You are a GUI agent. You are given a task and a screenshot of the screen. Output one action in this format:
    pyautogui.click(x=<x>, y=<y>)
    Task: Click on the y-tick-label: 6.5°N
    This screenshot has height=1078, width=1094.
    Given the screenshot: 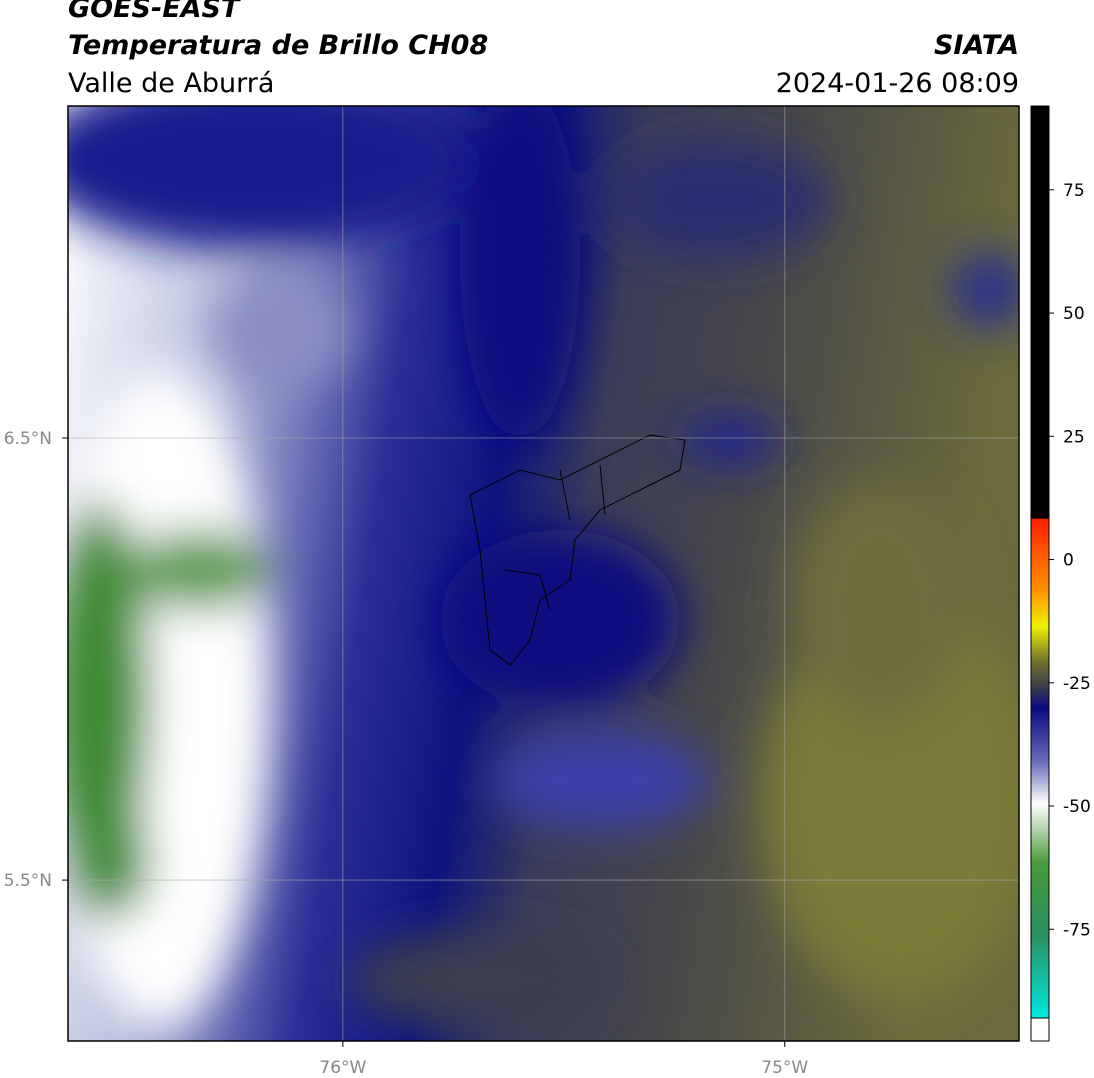 What is the action you would take?
    pyautogui.click(x=28, y=439)
    